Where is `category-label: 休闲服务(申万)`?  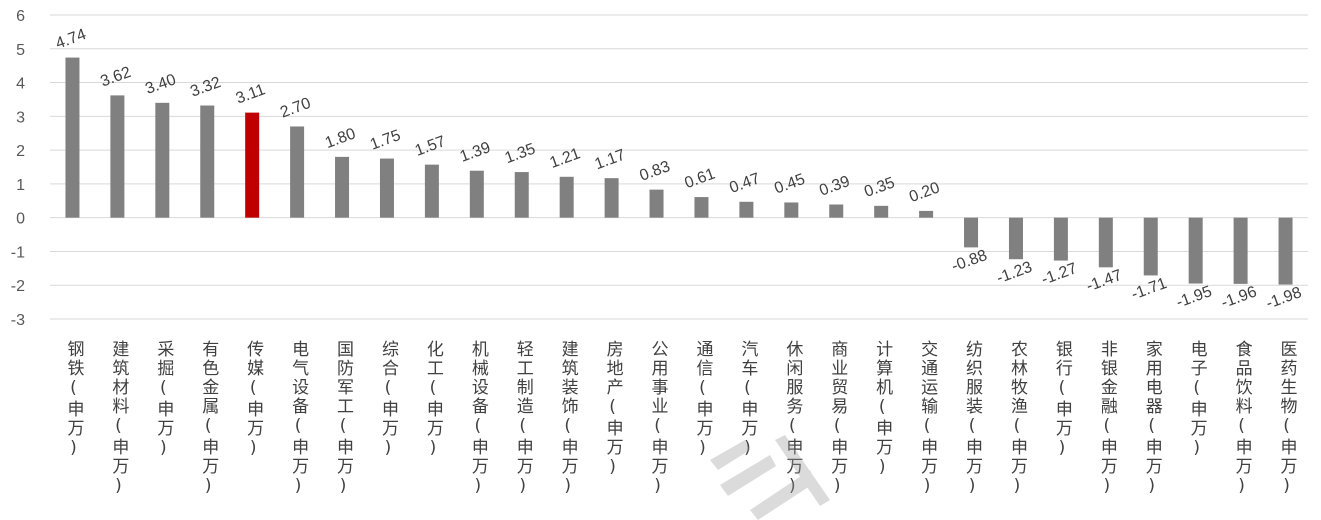
category-label: 休闲服务(申万) is located at coordinates (792, 419).